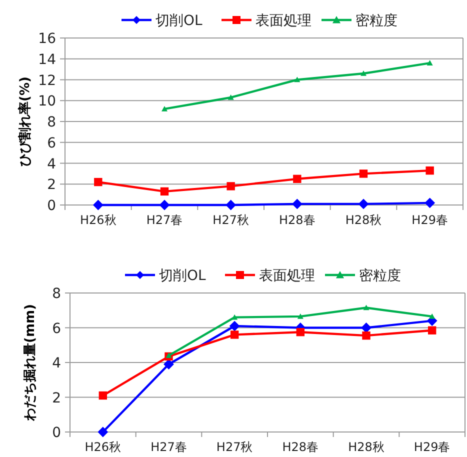 This screenshot has height=457, width=467. Describe the element at coordinates (47, 80) in the screenshot. I see `y-tick-label: 12` at that location.